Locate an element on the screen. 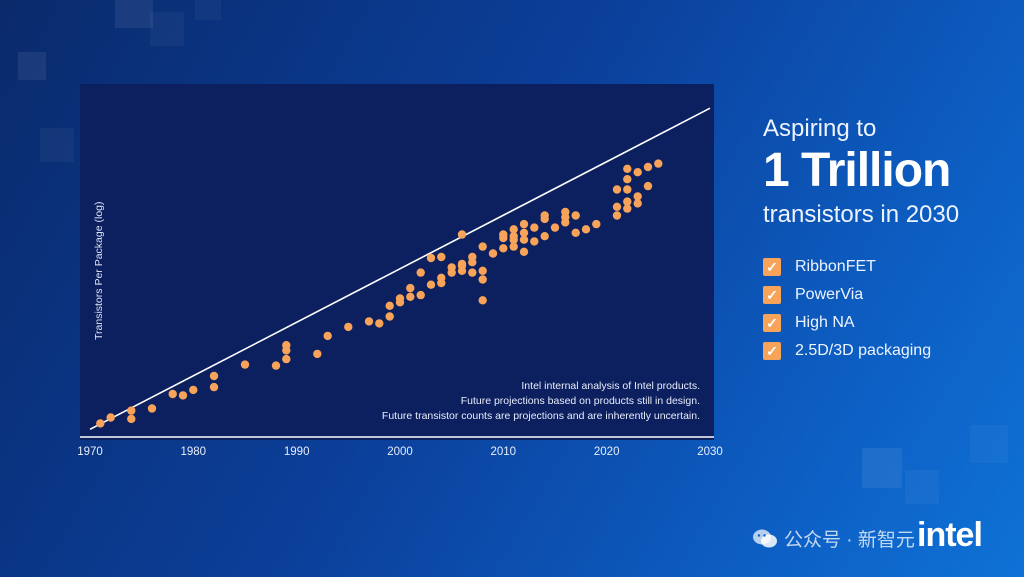  x-tick-label: 2020 is located at coordinates (606, 452).